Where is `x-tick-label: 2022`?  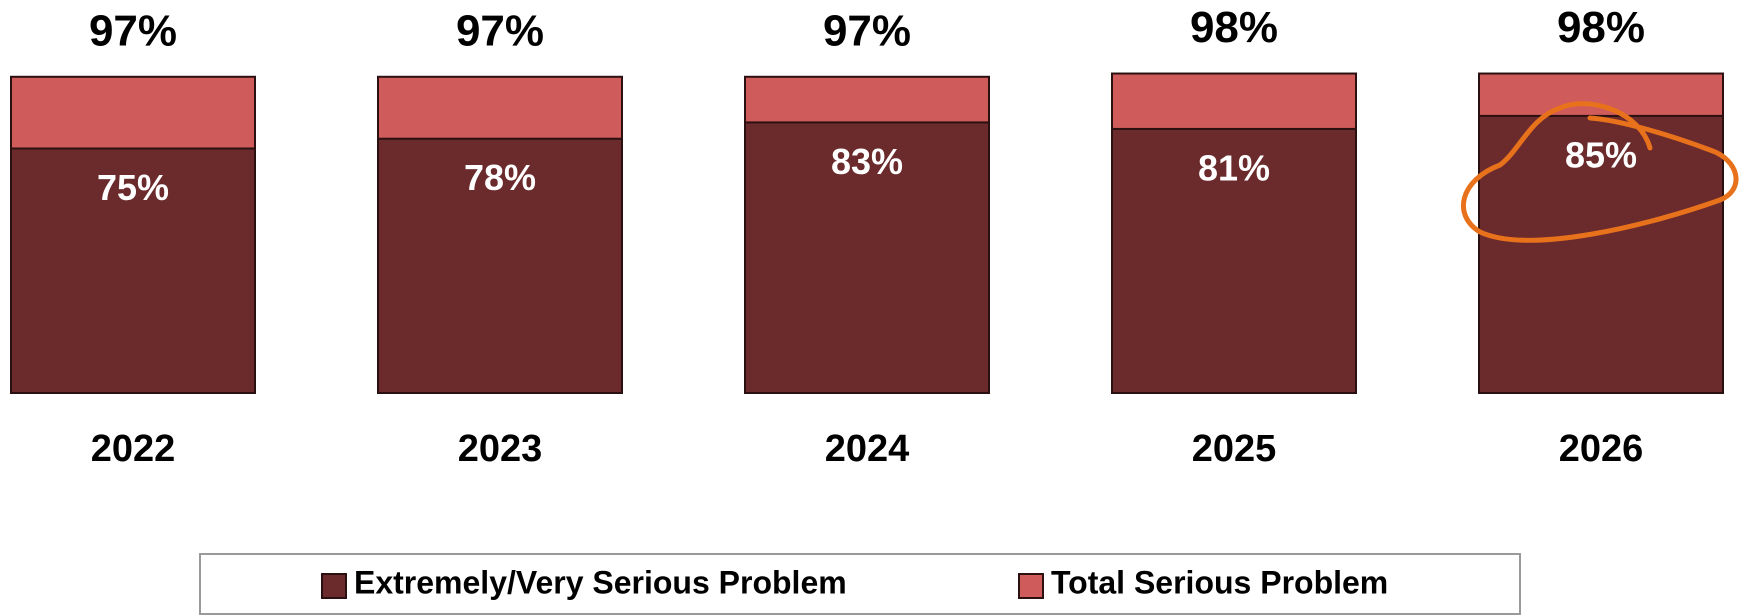
x-tick-label: 2022 is located at coordinates (133, 449).